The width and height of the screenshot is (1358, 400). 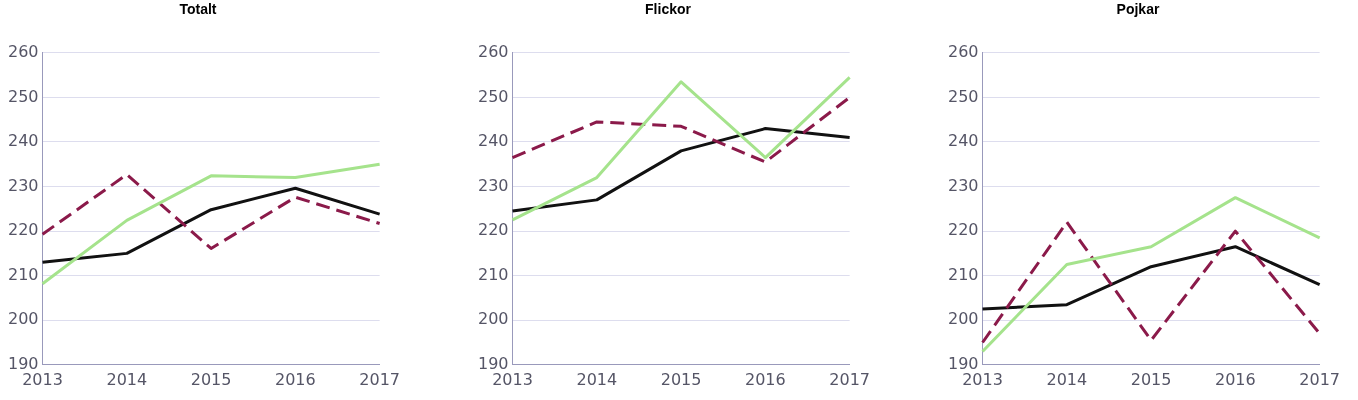 What do you see at coordinates (668, 9) in the screenshot?
I see `chart-title: Flickor` at bounding box center [668, 9].